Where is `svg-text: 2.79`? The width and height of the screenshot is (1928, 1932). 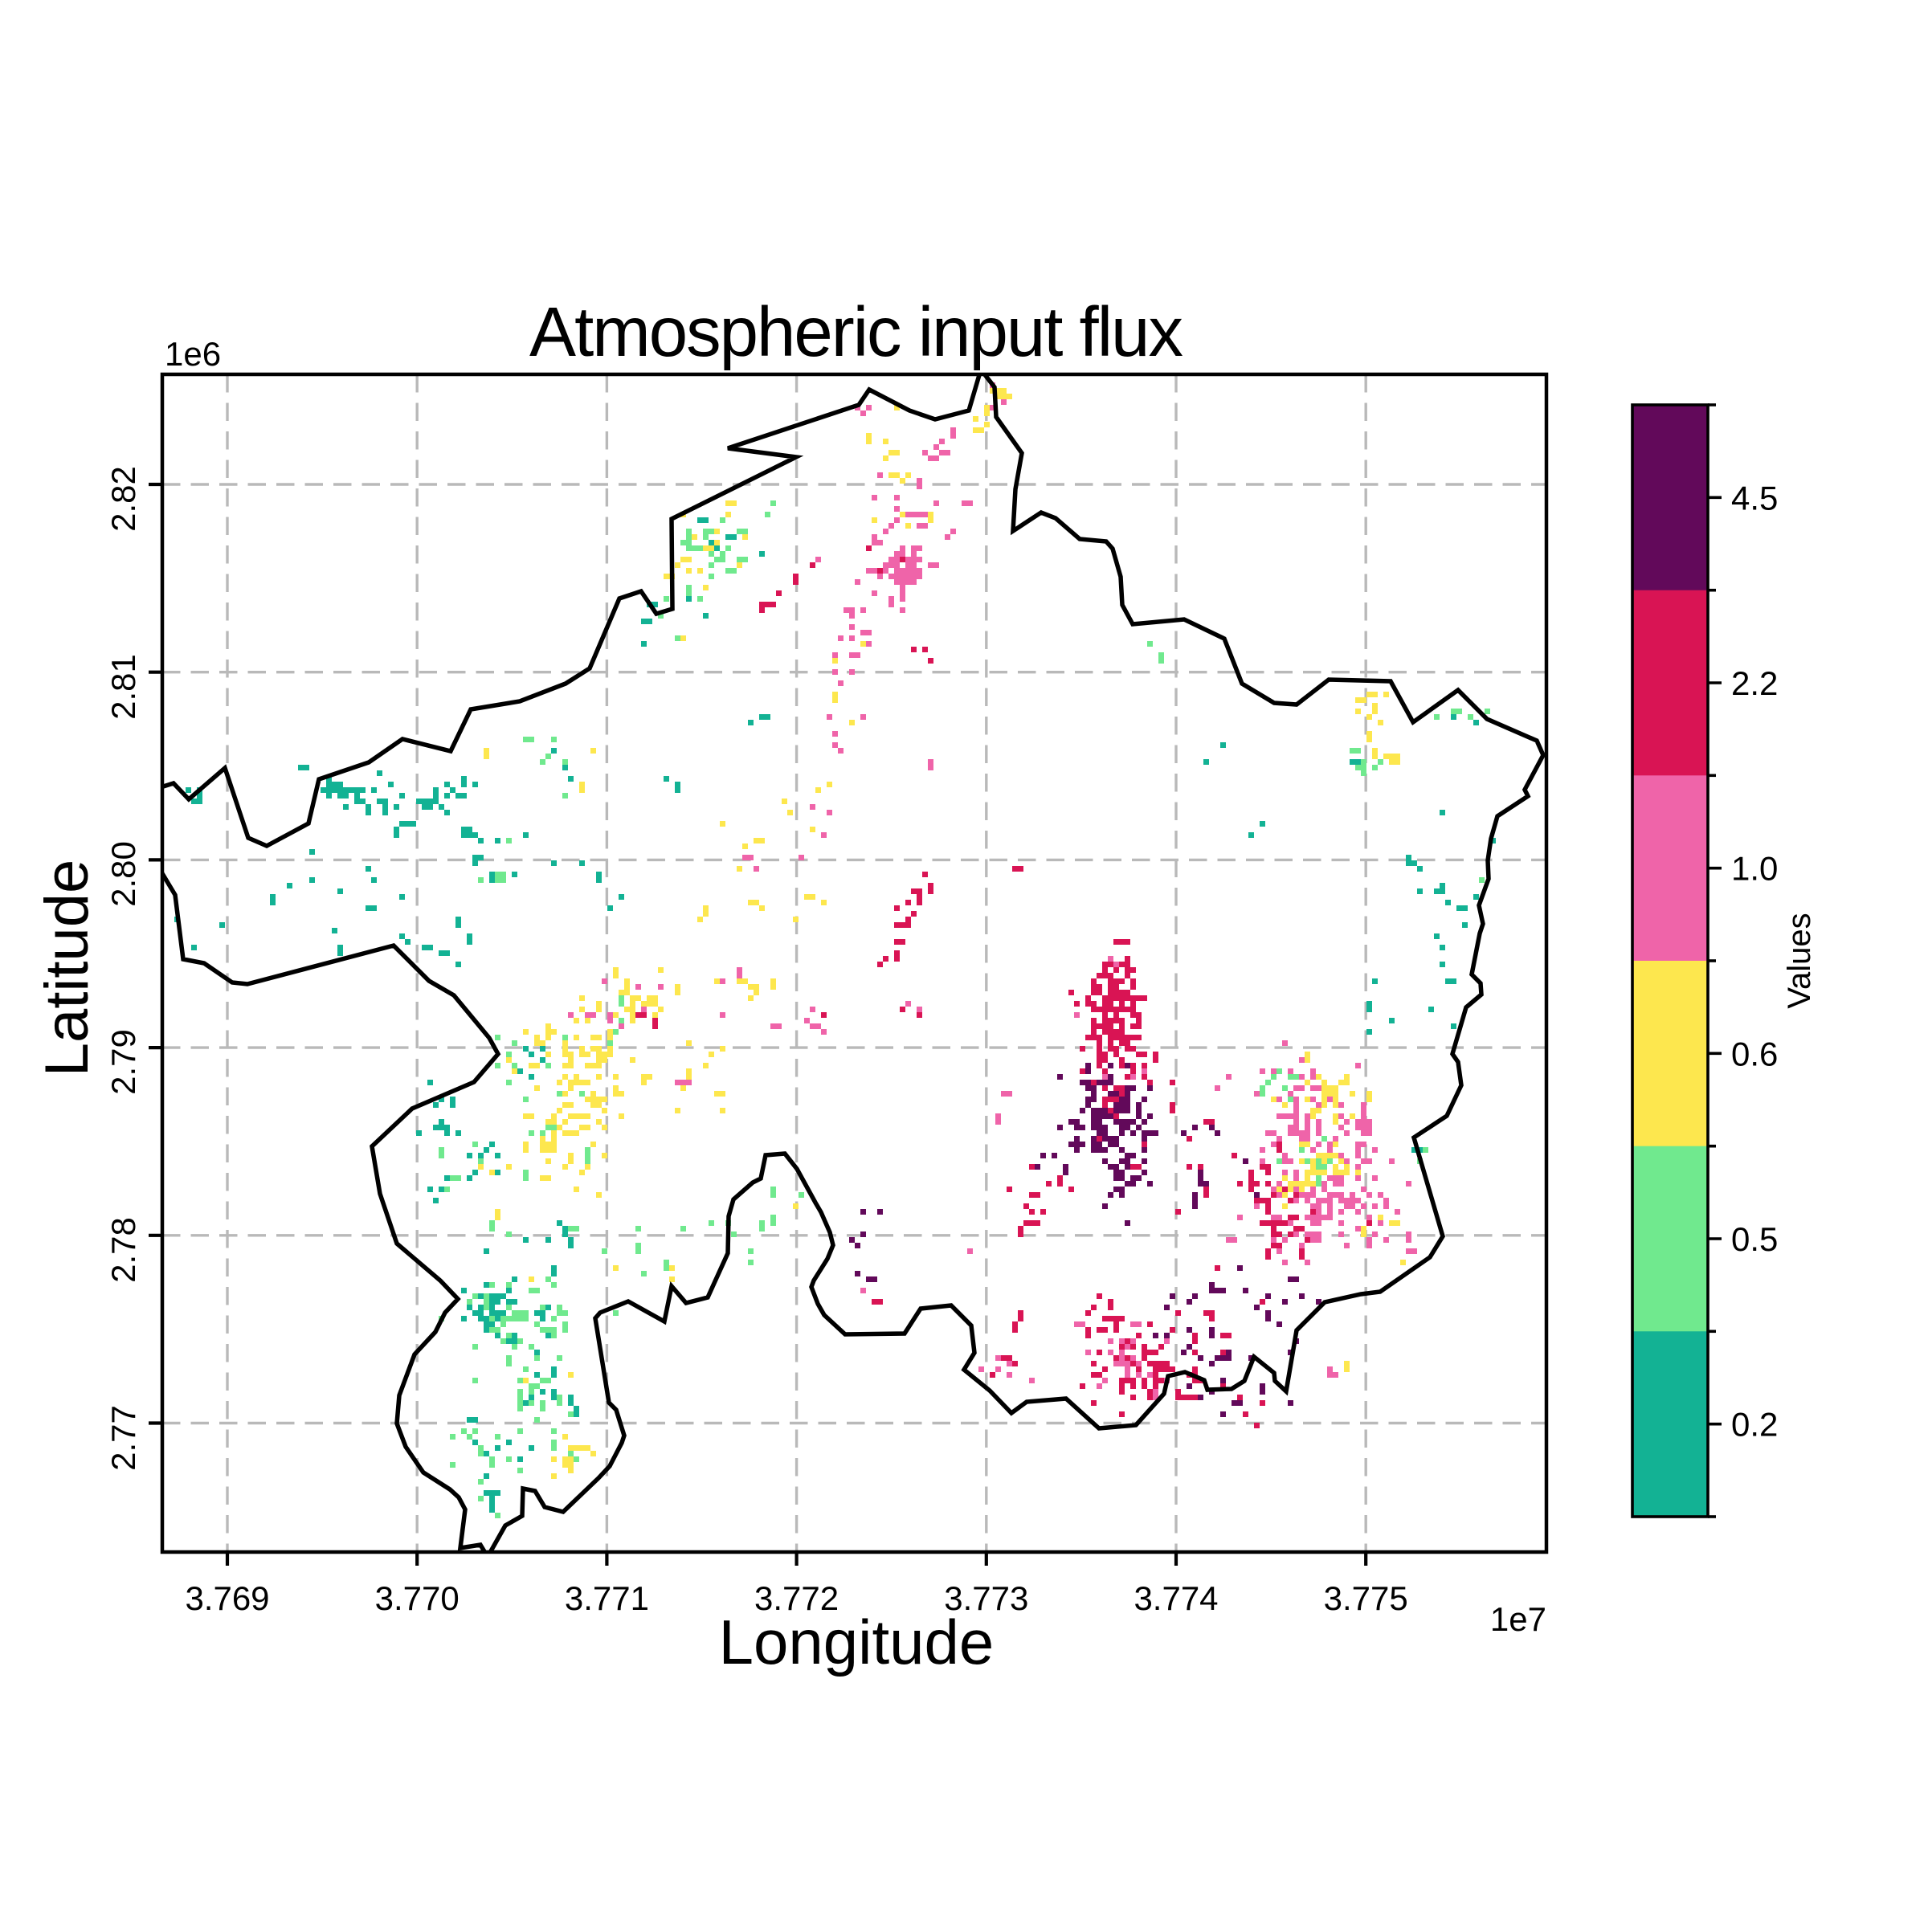
svg-text: 2.79 is located at coordinates (123, 1062).